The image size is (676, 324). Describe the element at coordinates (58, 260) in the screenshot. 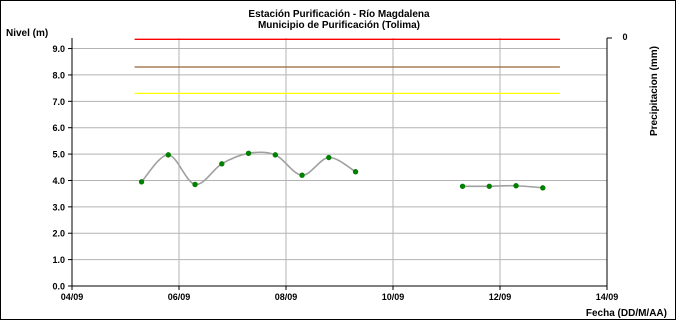

I see `y-tick-label: 1.0` at that location.